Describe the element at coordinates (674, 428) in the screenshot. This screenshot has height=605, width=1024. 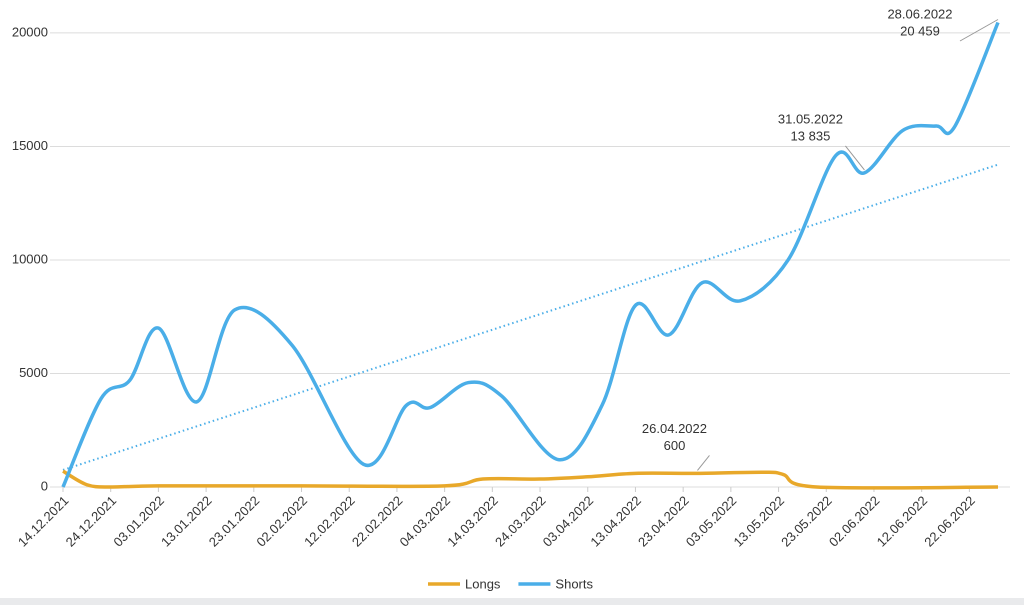
I see `annotation-date: 26.04.2022` at that location.